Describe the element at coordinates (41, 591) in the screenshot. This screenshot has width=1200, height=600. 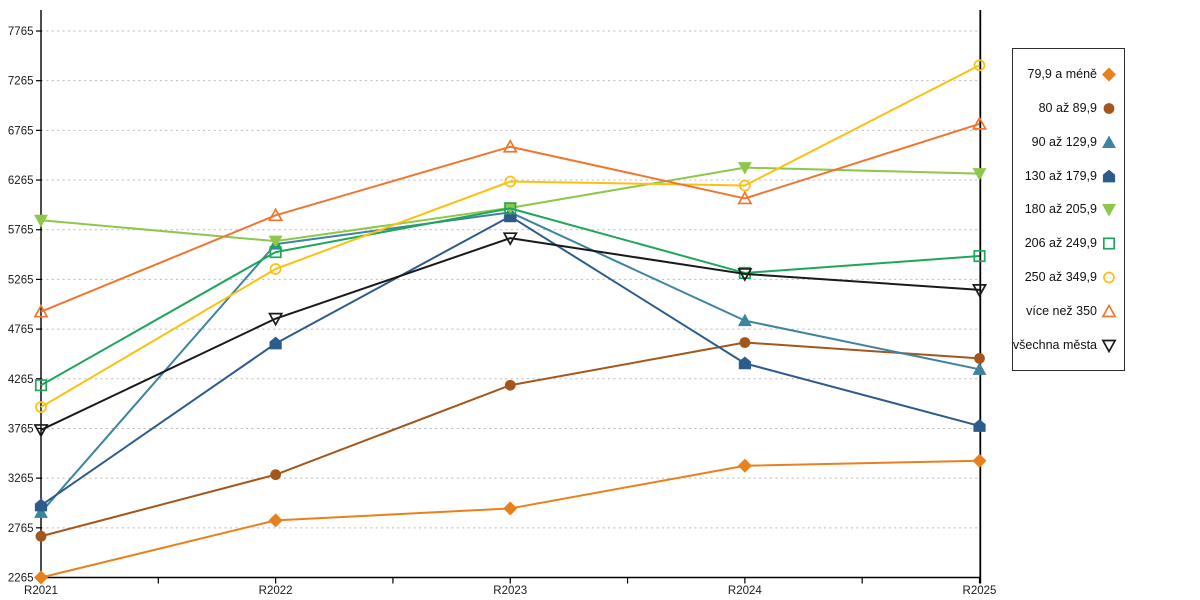
I see `x-axis-tick-label: R2021` at that location.